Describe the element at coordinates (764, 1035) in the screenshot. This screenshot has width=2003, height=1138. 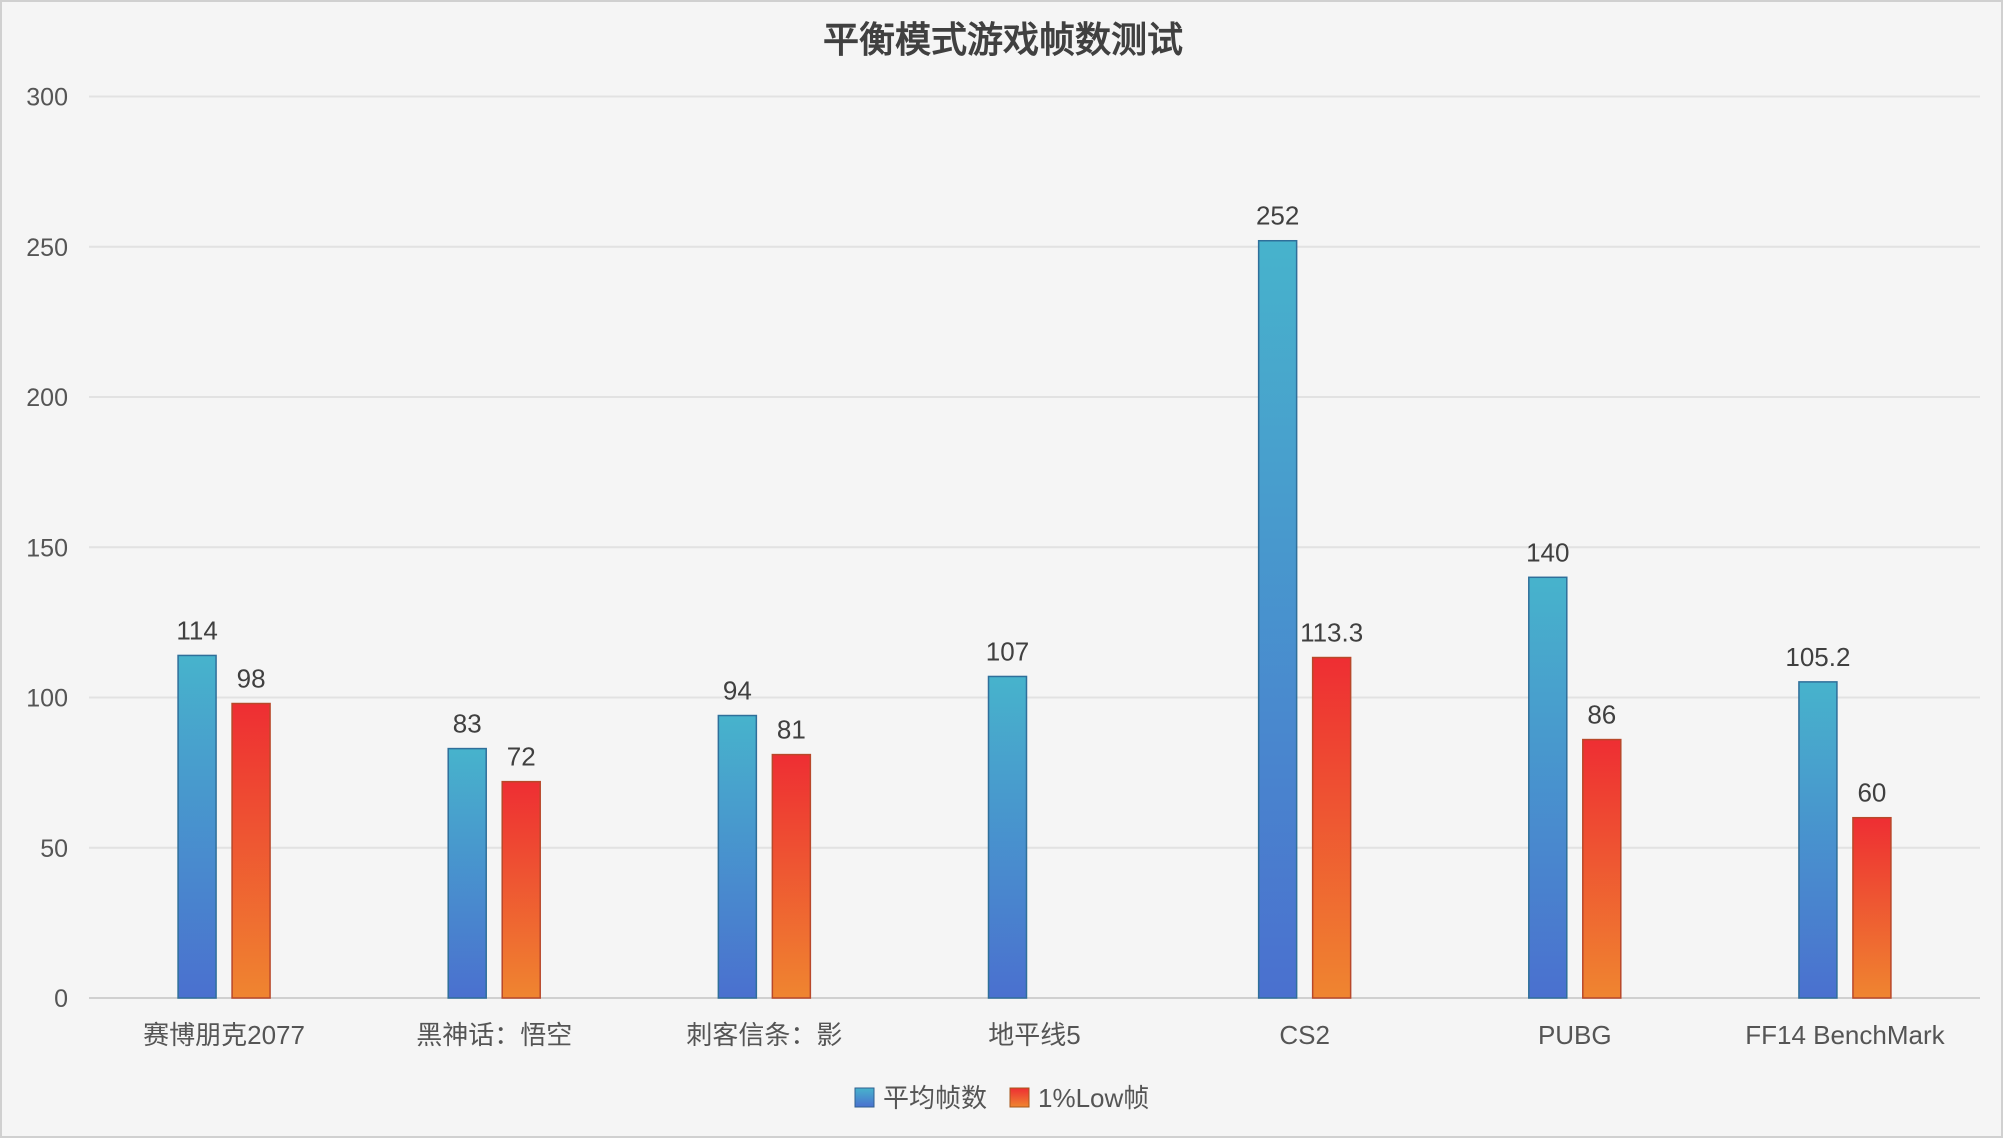
I see `x-tick-label: 刺客信条：影` at that location.